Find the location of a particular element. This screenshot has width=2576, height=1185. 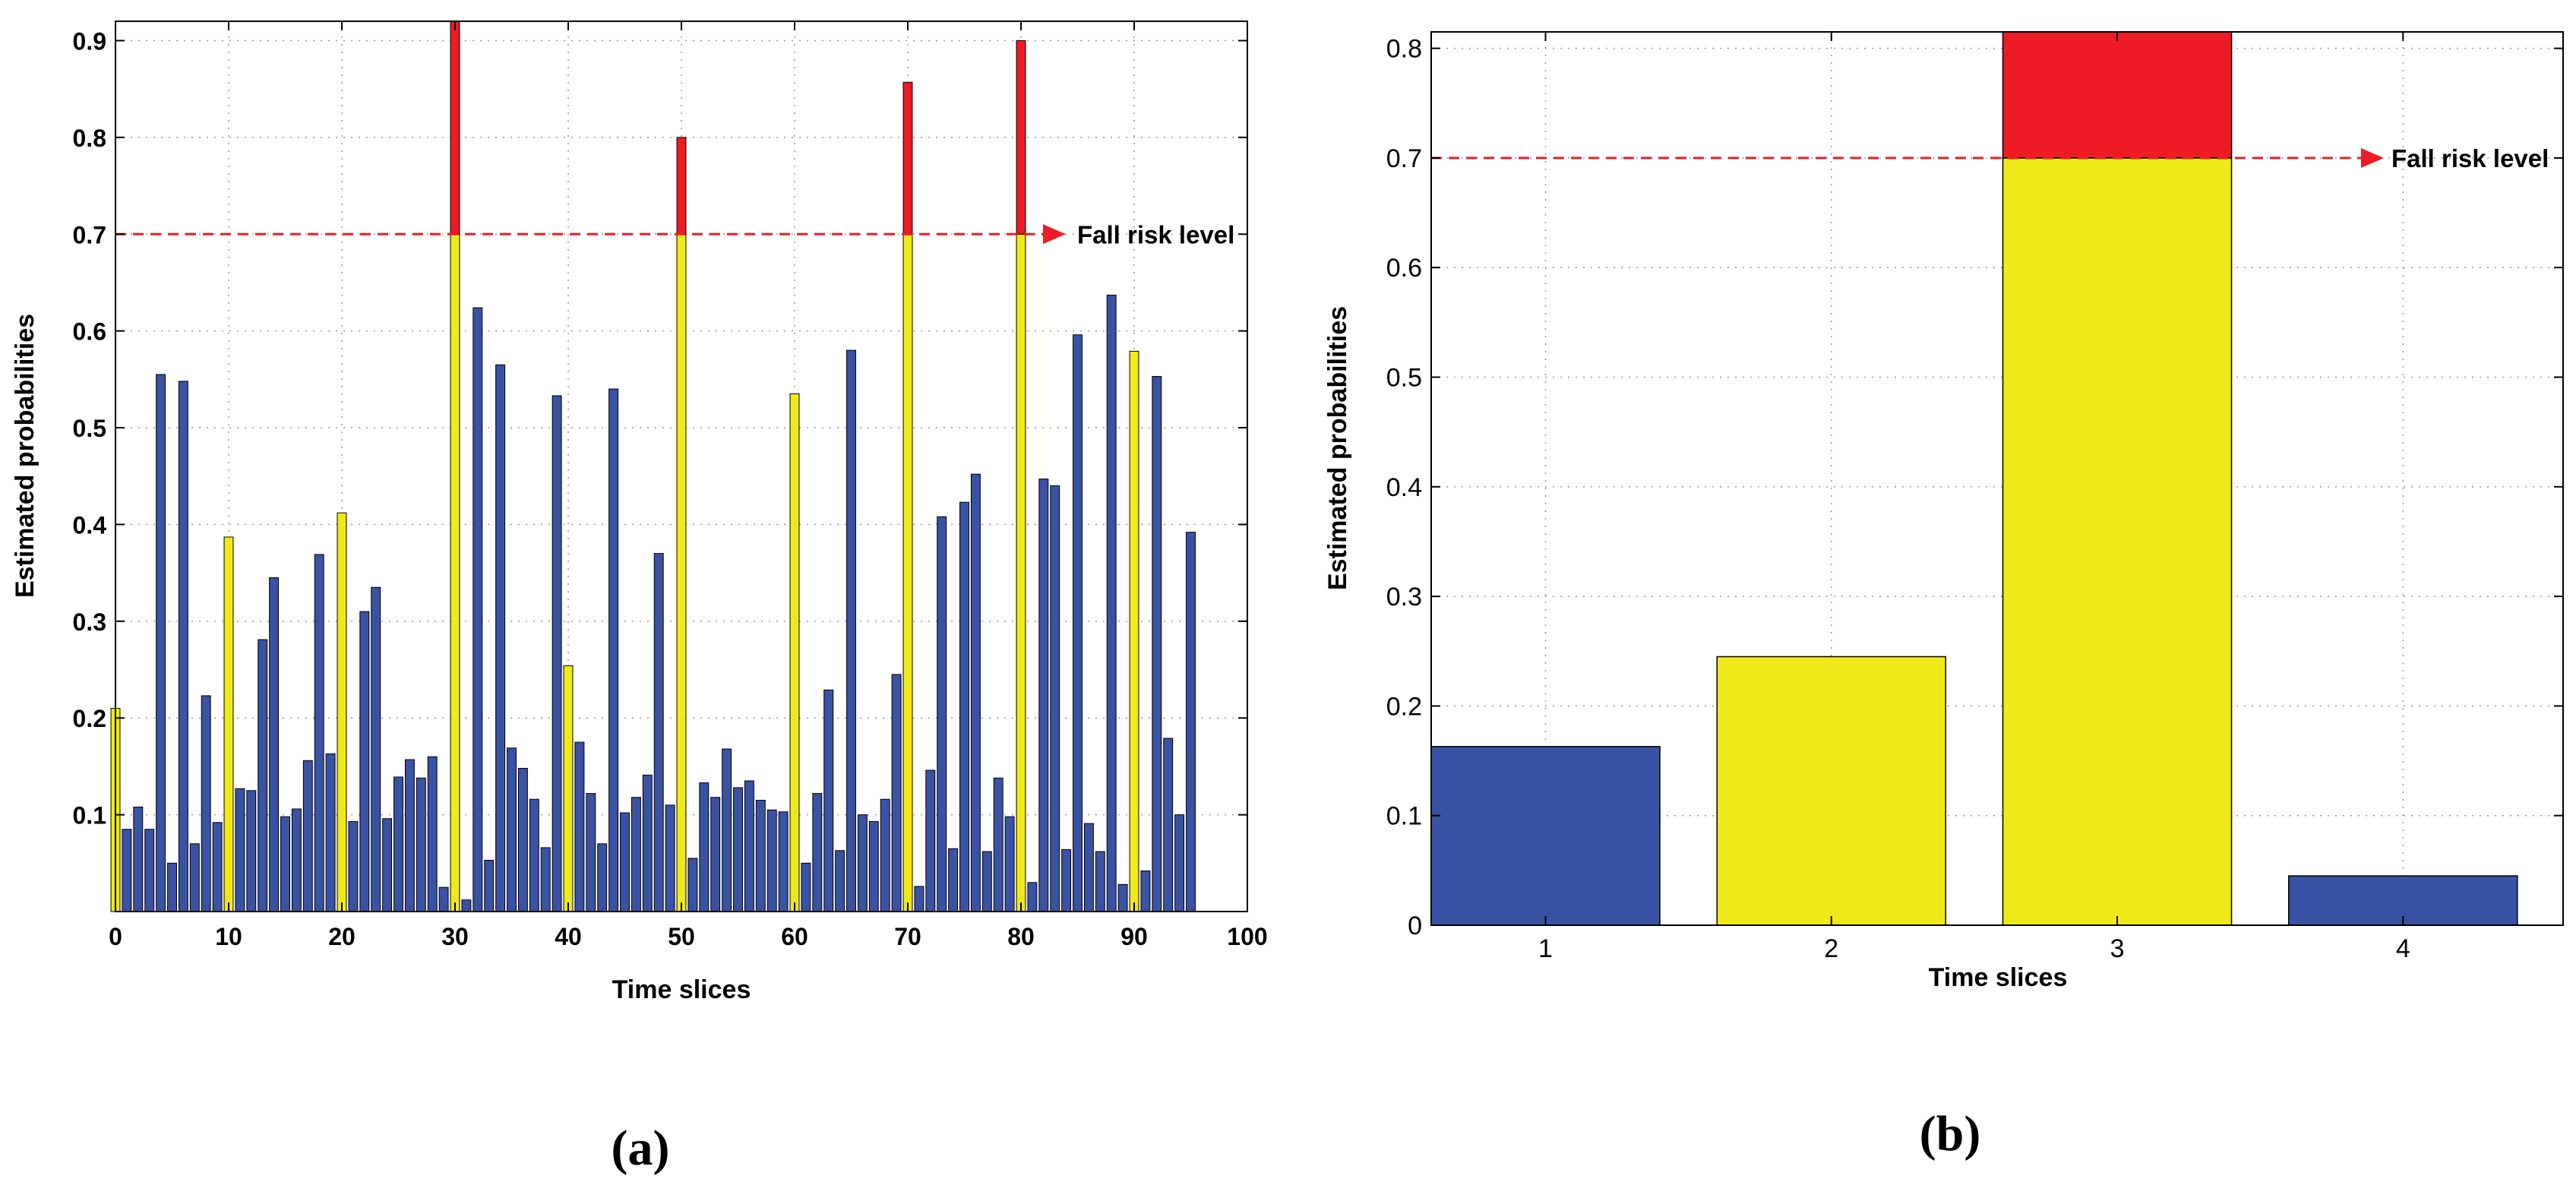

y-tick-label: 0.8 is located at coordinates (1404, 49).